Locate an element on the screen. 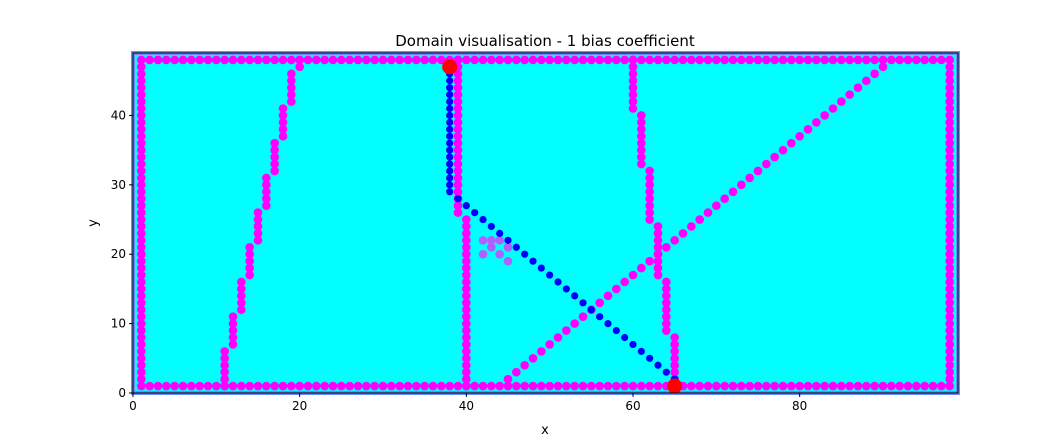 This screenshot has height=442, width=1064. y-tick-label: 30 is located at coordinates (118, 185).